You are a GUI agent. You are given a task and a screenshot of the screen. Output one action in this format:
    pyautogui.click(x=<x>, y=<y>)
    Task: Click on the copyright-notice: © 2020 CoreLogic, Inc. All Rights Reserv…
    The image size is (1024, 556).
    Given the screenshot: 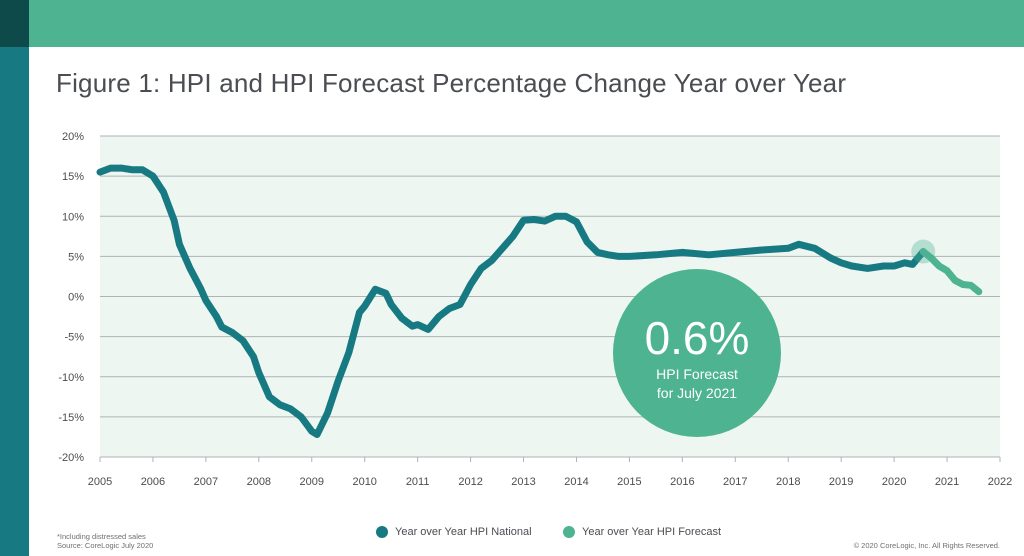 What is the action you would take?
    pyautogui.click(x=926, y=545)
    